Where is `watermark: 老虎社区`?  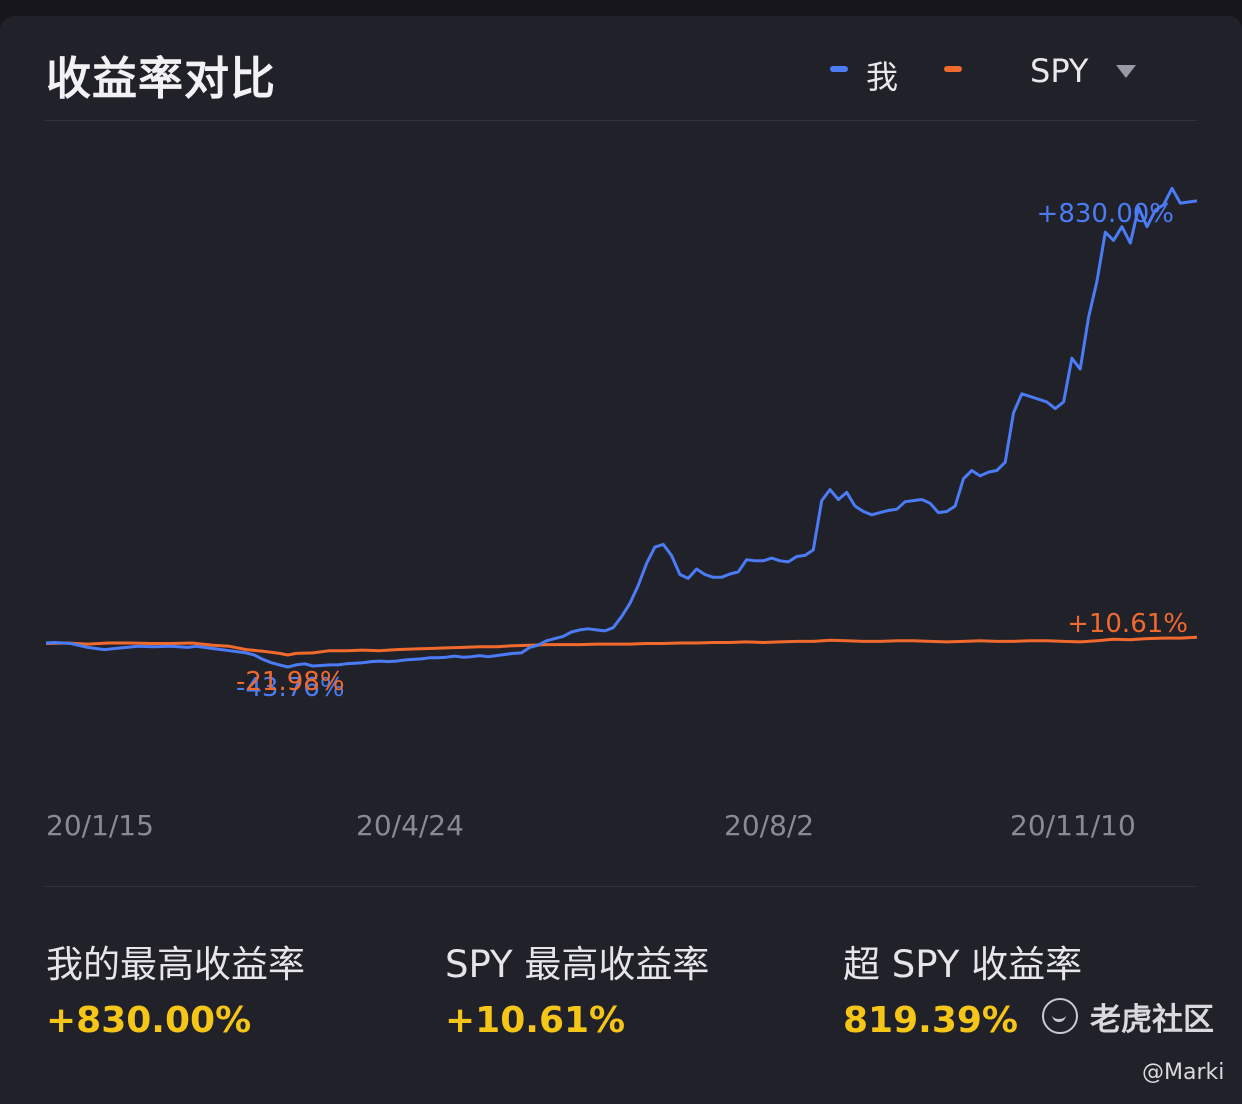 watermark: 老虎社区 is located at coordinates (1137, 1019).